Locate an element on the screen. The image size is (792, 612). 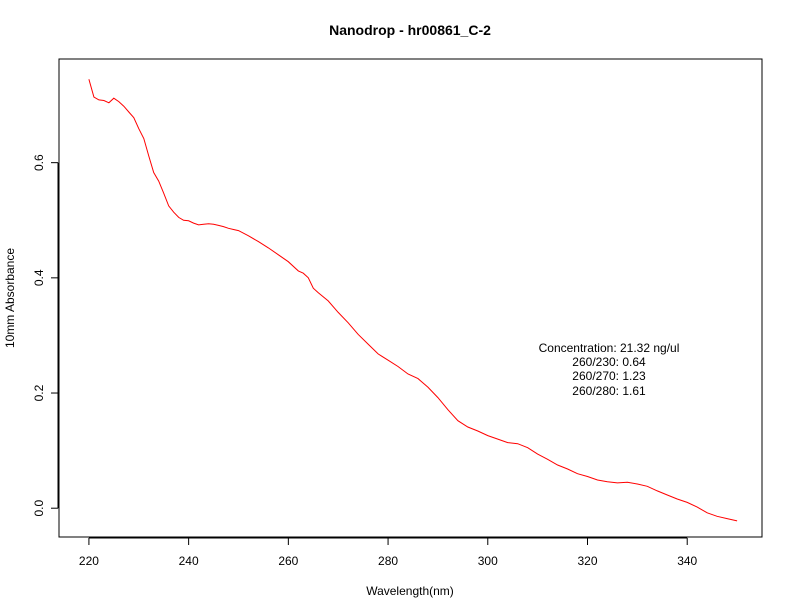
x-tick-label: 260 is located at coordinates (288, 561).